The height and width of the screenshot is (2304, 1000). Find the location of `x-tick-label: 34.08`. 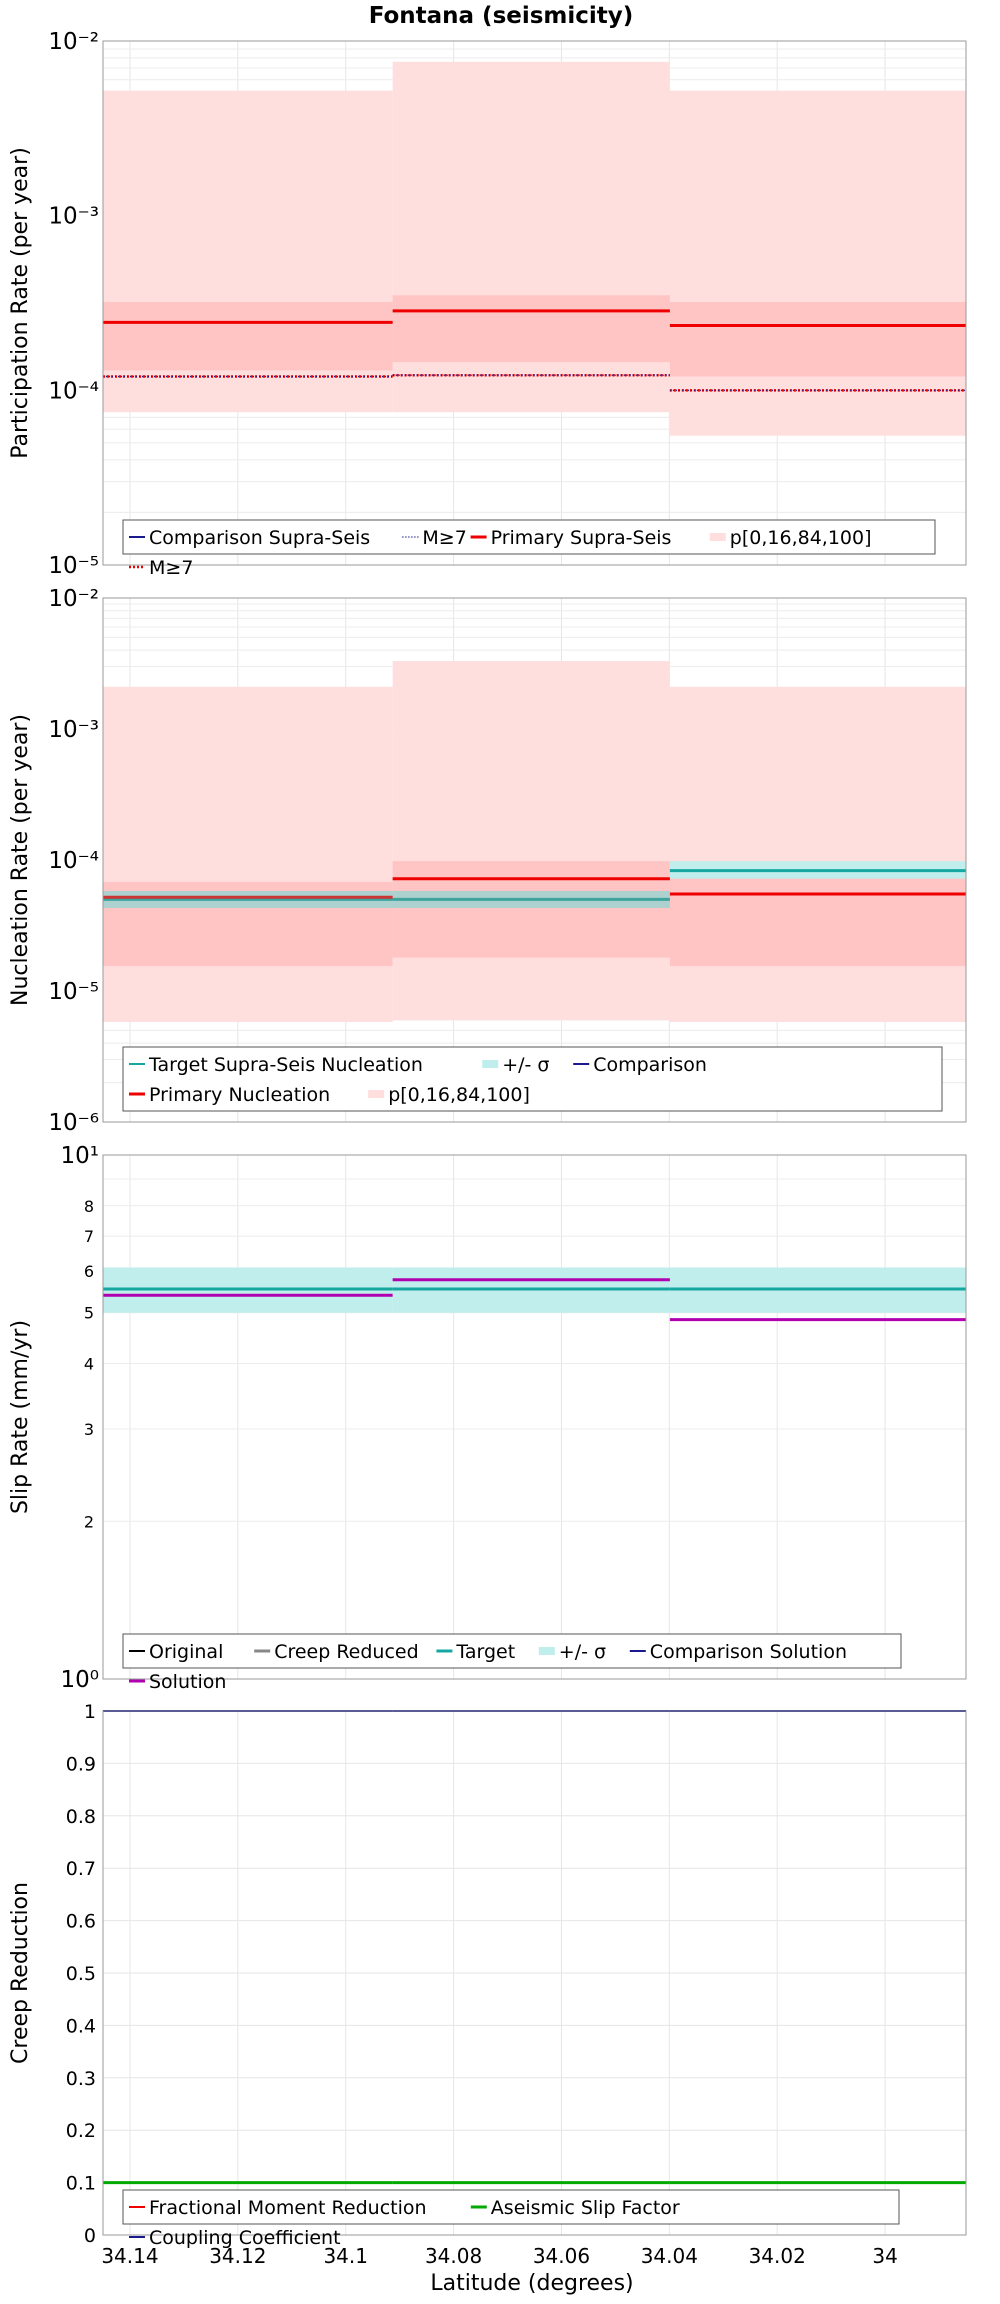

x-tick-label: 34.08 is located at coordinates (453, 2256).